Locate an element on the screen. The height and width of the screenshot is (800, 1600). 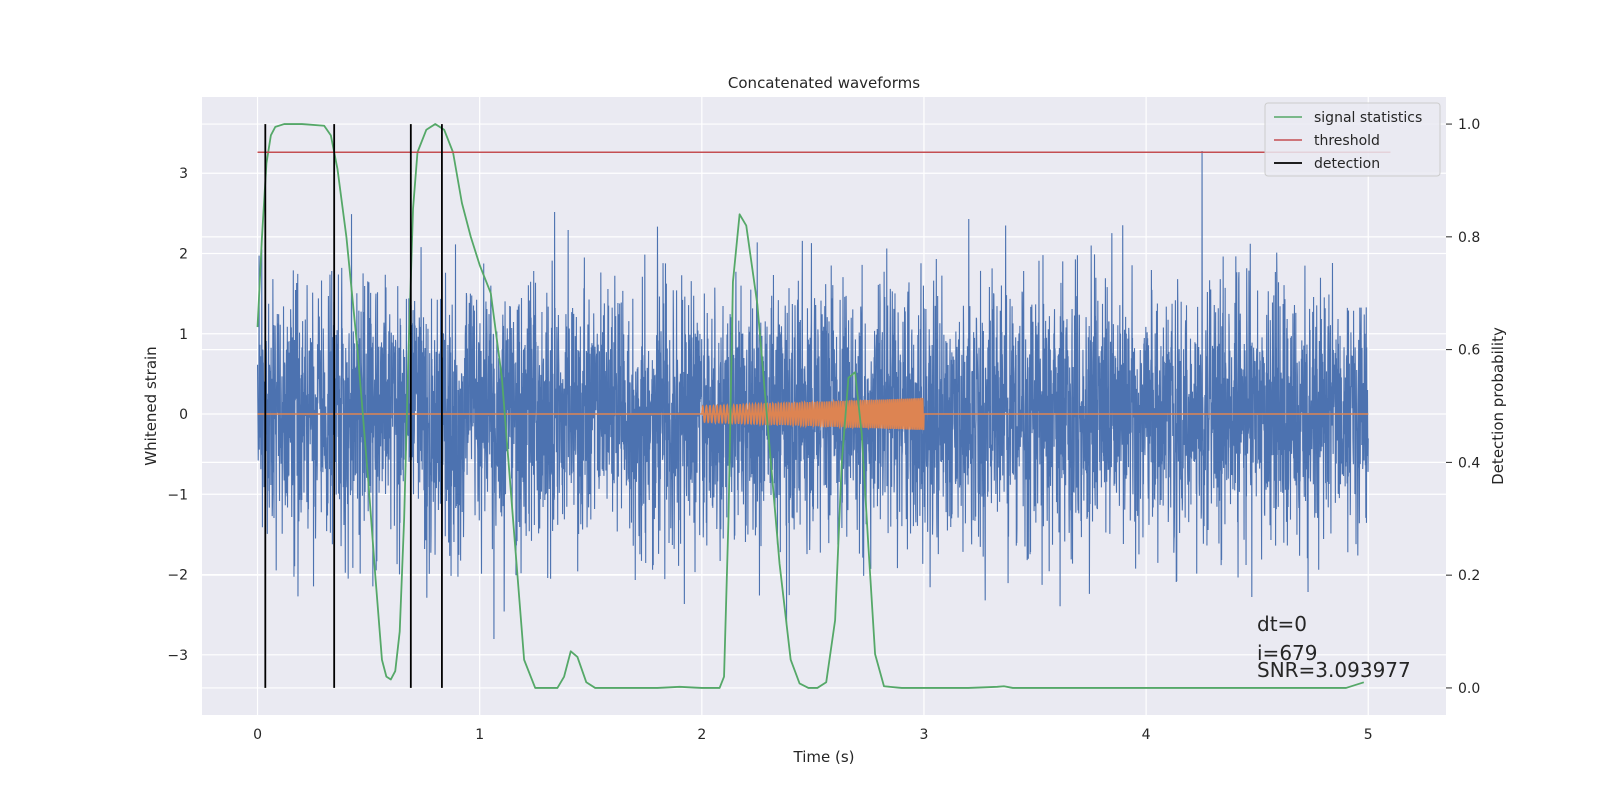
x-axis-label: Time (s) is located at coordinates (824, 757).